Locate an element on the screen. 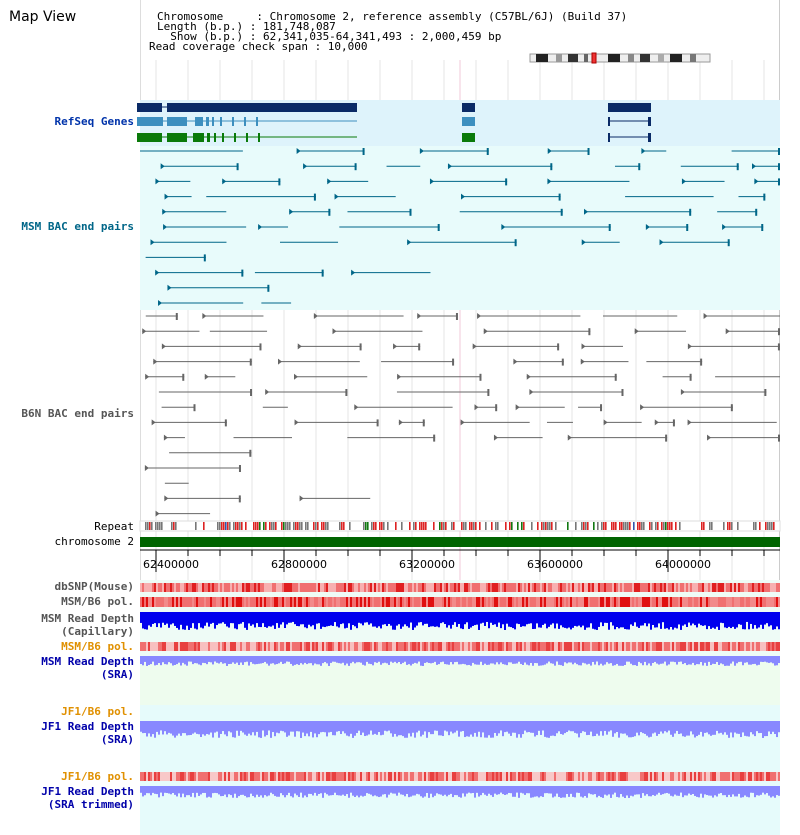  track-label-jf1-depth-trim: JF1 Read Depth is located at coordinates (87, 791).